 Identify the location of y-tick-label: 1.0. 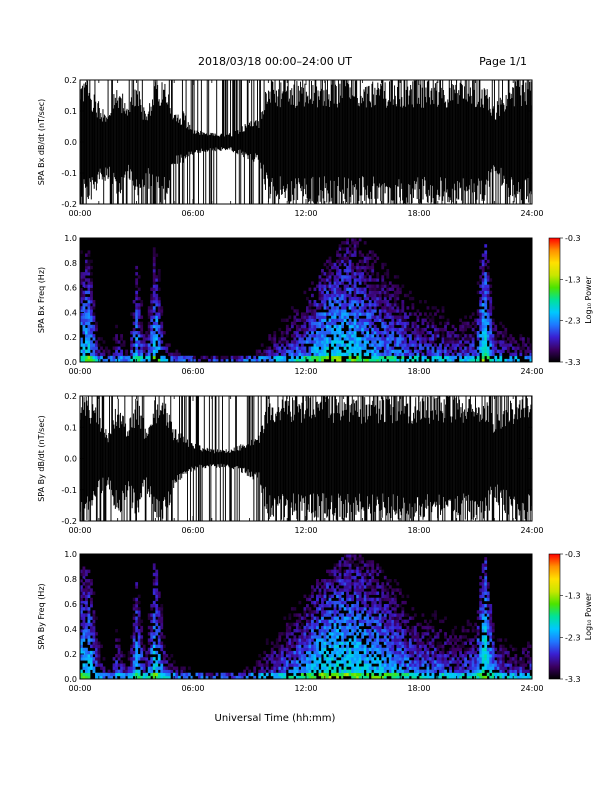
(70, 238).